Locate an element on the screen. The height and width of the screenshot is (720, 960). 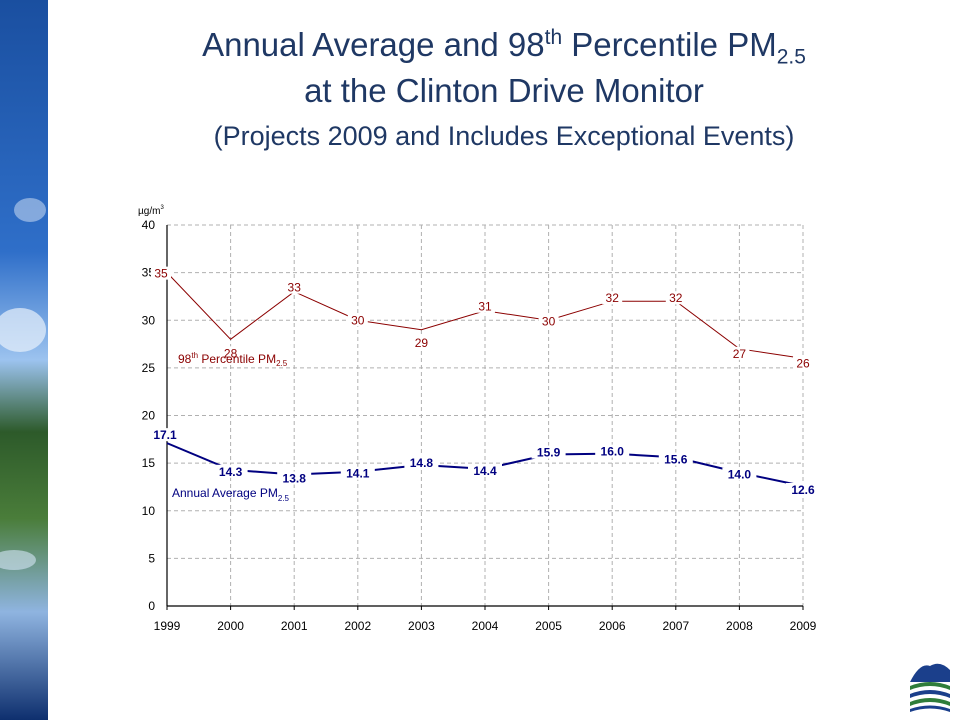
y-tick-label: 20 is located at coordinates (149, 416).